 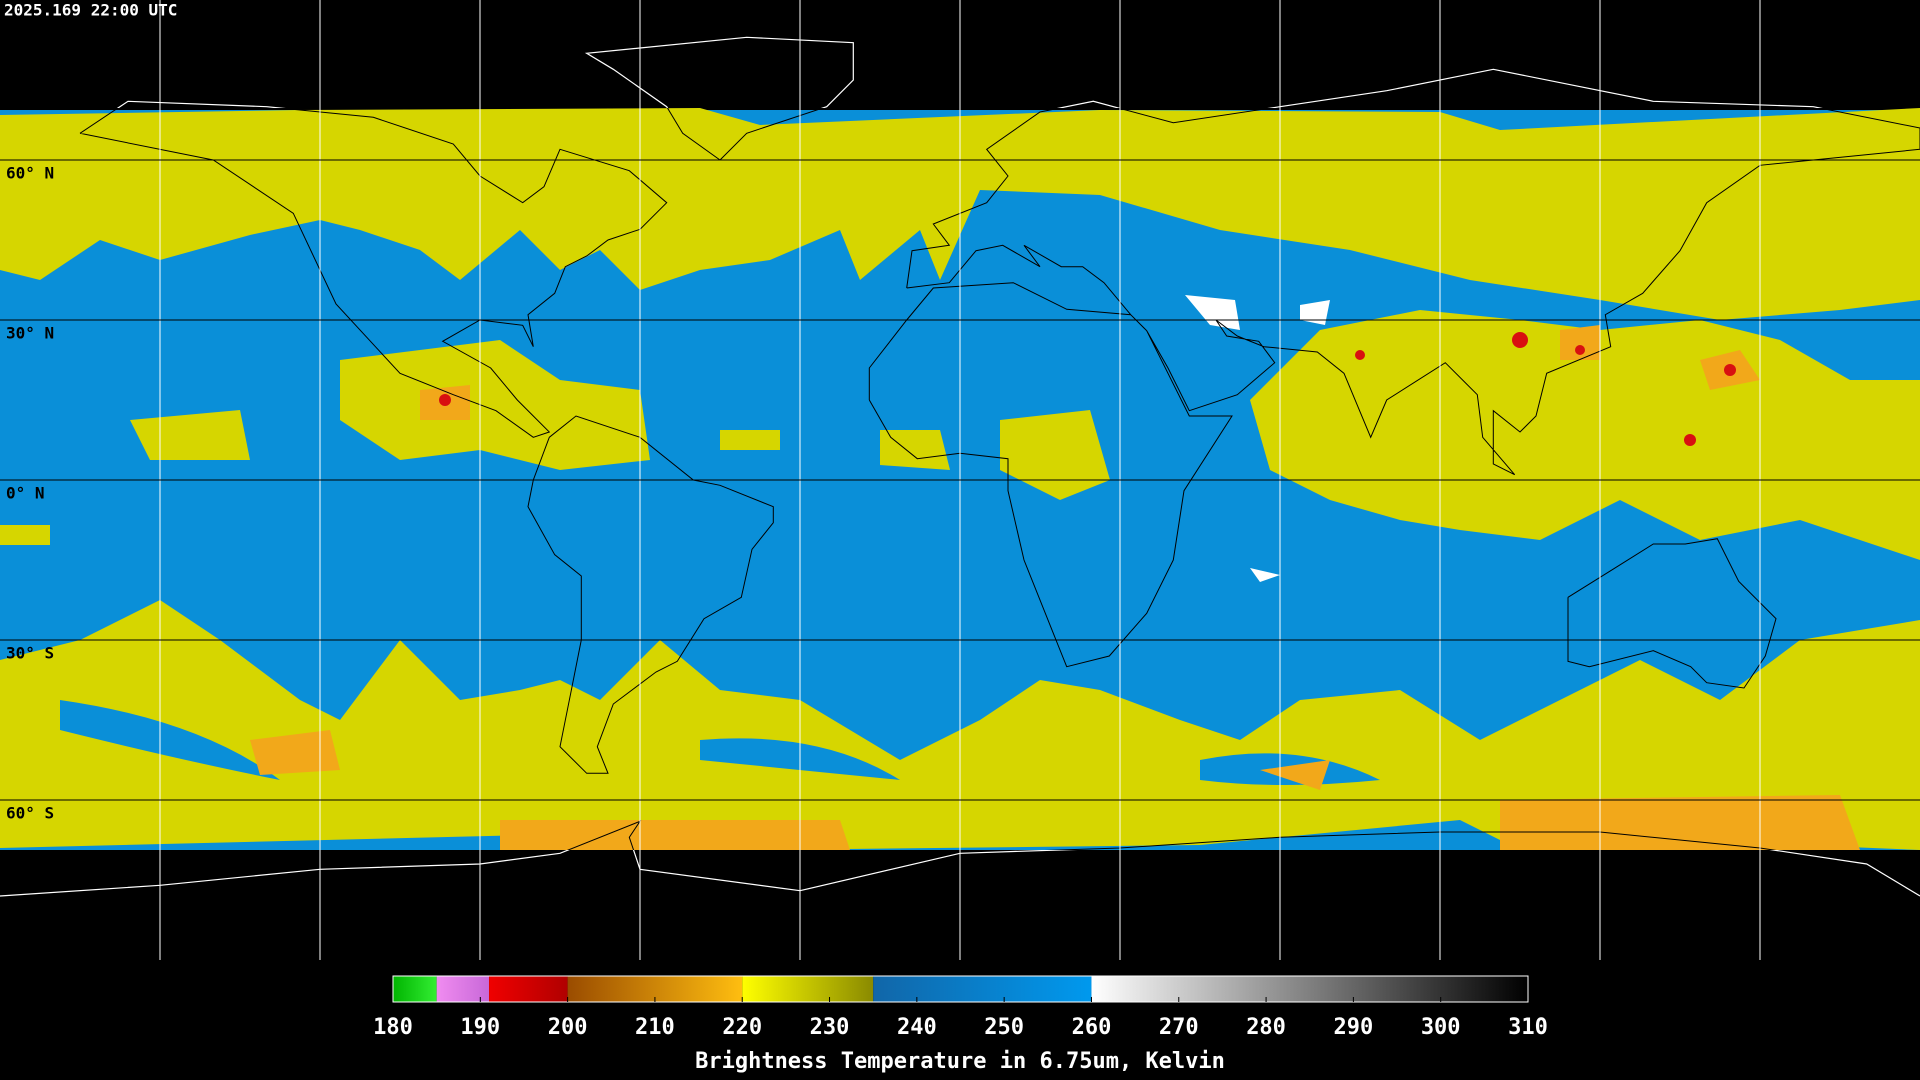 I want to click on colorbar-tick-label: 230, so click(x=830, y=1027).